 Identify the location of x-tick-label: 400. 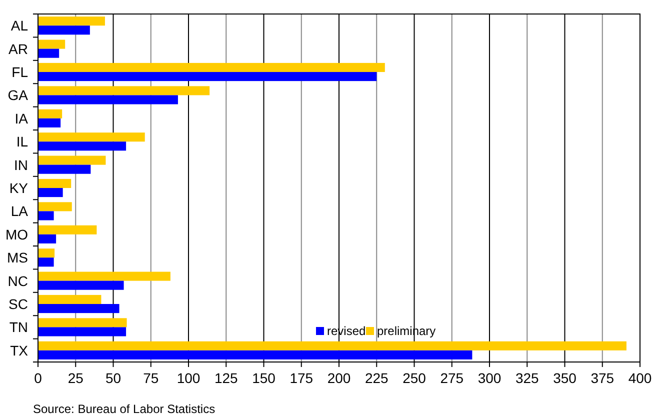
(640, 378).